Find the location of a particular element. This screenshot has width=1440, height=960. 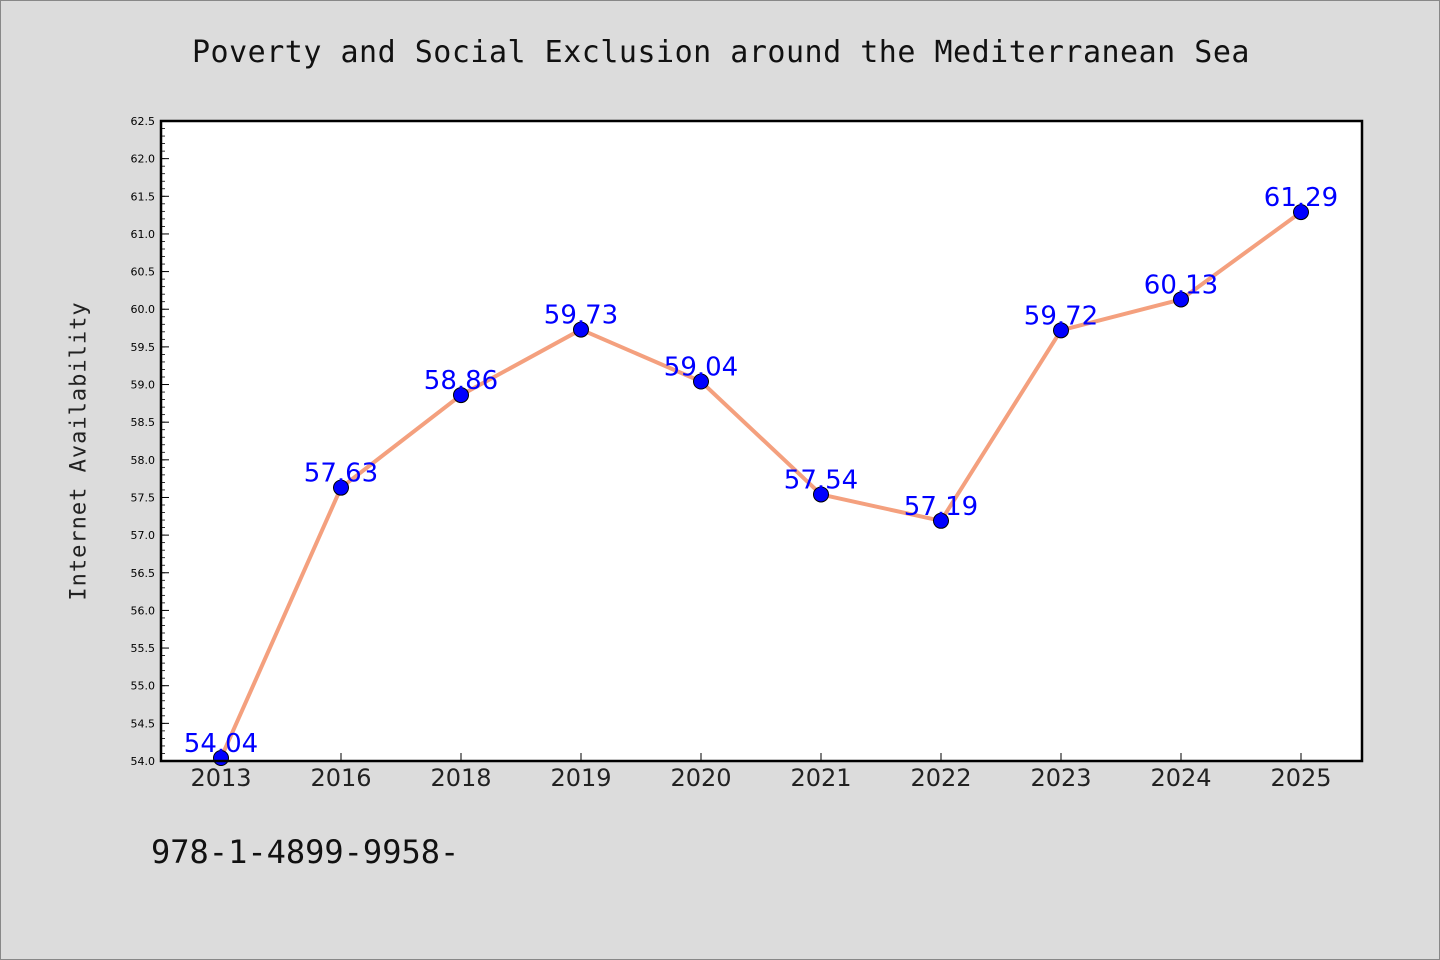

y-tick-label: 57.0 is located at coordinates (143, 535).